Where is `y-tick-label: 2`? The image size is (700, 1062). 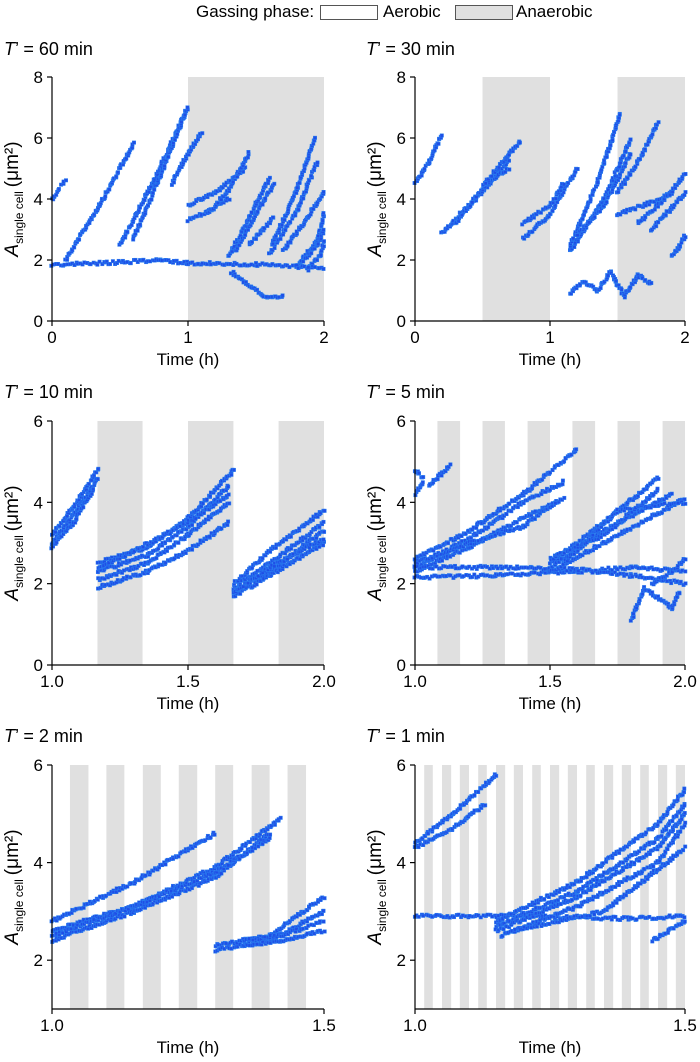 y-tick-label: 2 is located at coordinates (38, 584).